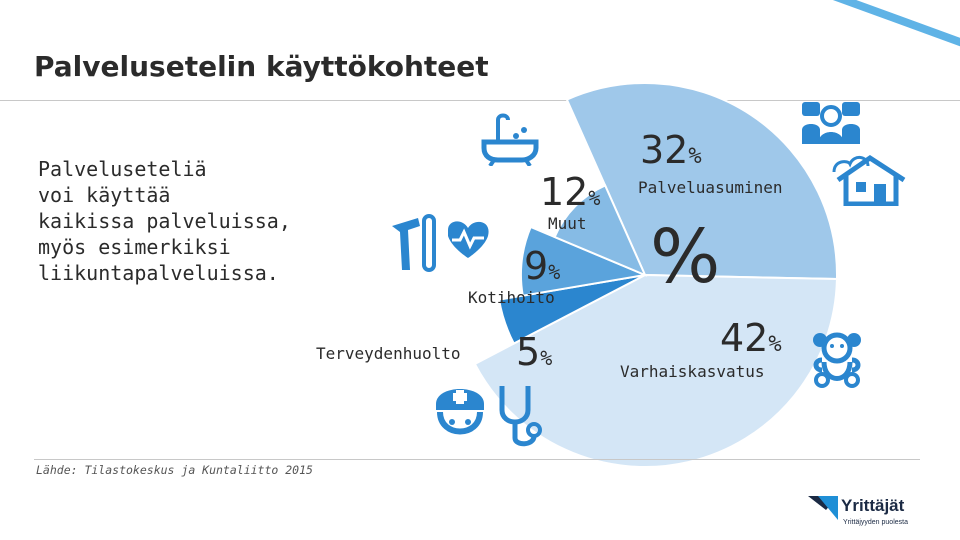 The width and height of the screenshot is (960, 540). What do you see at coordinates (511, 297) in the screenshot?
I see `label-name-kotihoito: Kotihoito` at bounding box center [511, 297].